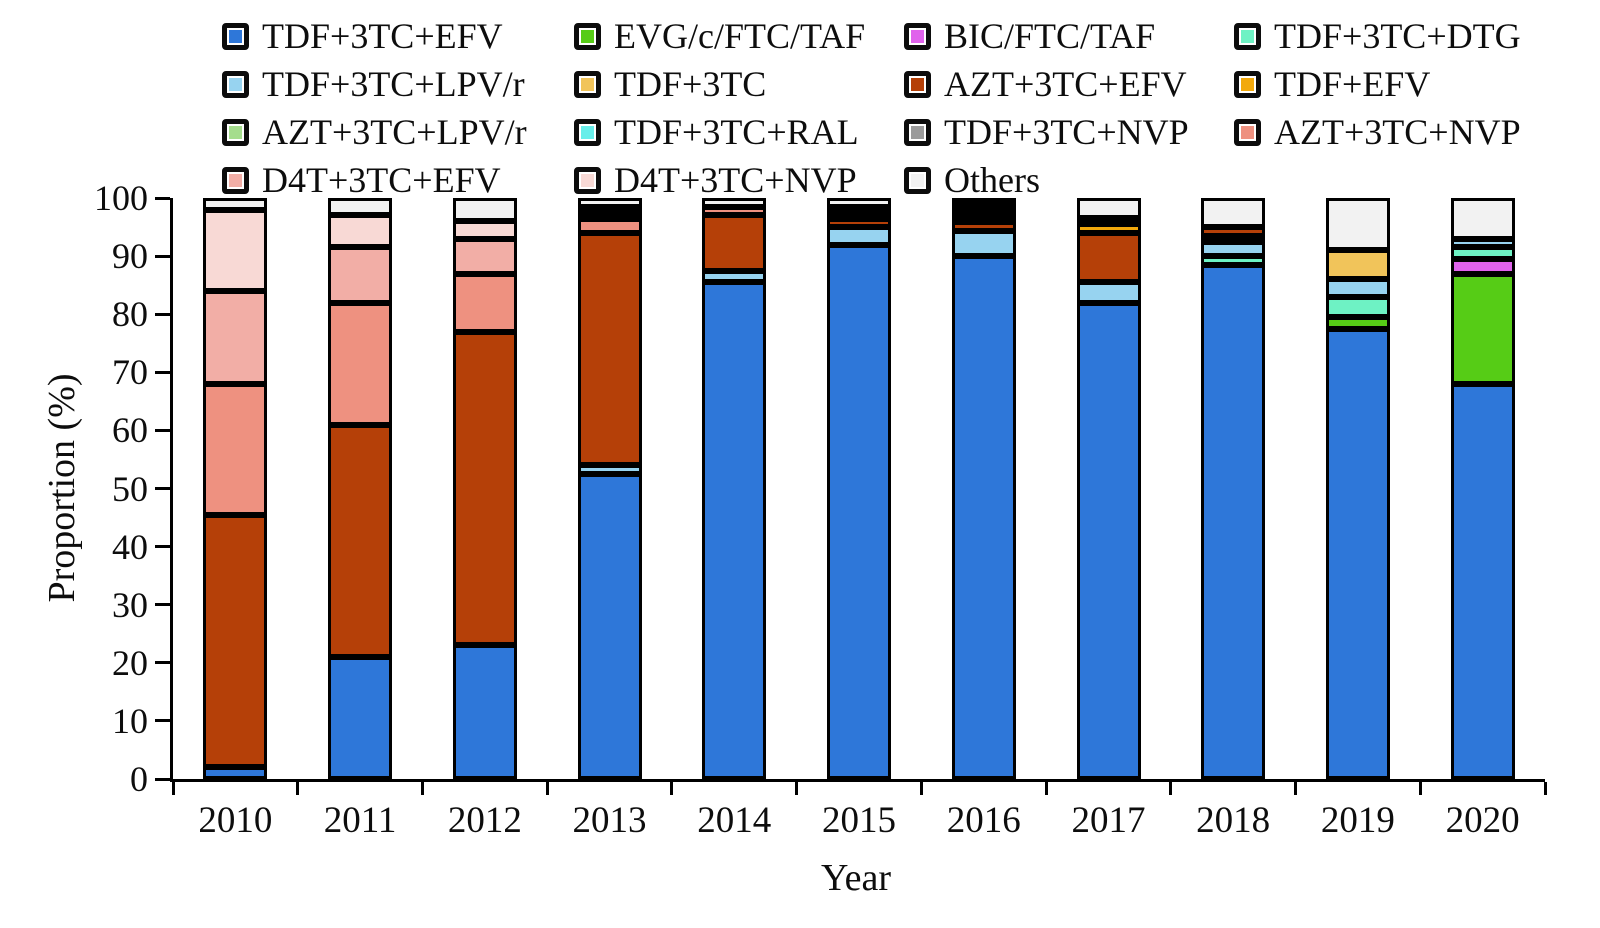 The height and width of the screenshot is (928, 1600). I want to click on legend-label: TDF+3TC+EFV, so click(382, 36).